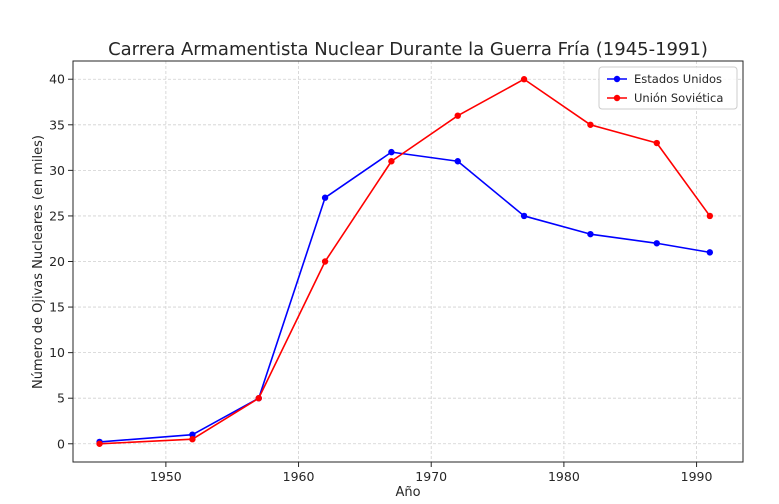  What do you see at coordinates (57, 170) in the screenshot?
I see `y-tick-label: 30` at bounding box center [57, 170].